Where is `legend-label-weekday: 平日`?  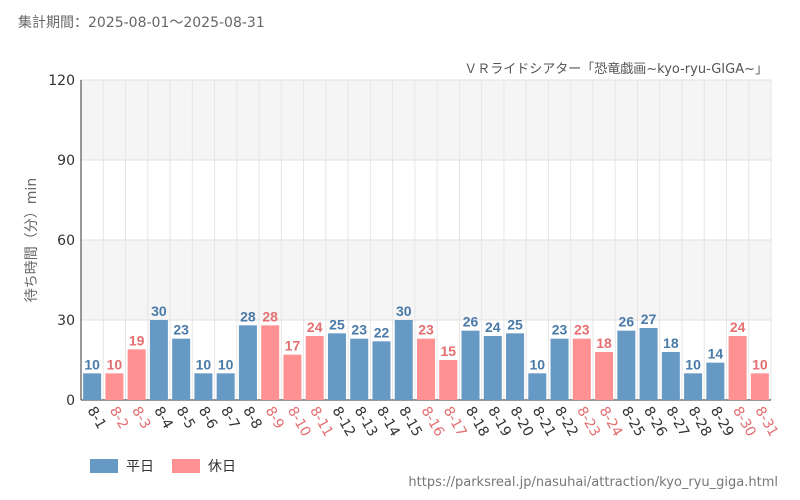 legend-label-weekday: 平日 is located at coordinates (140, 467).